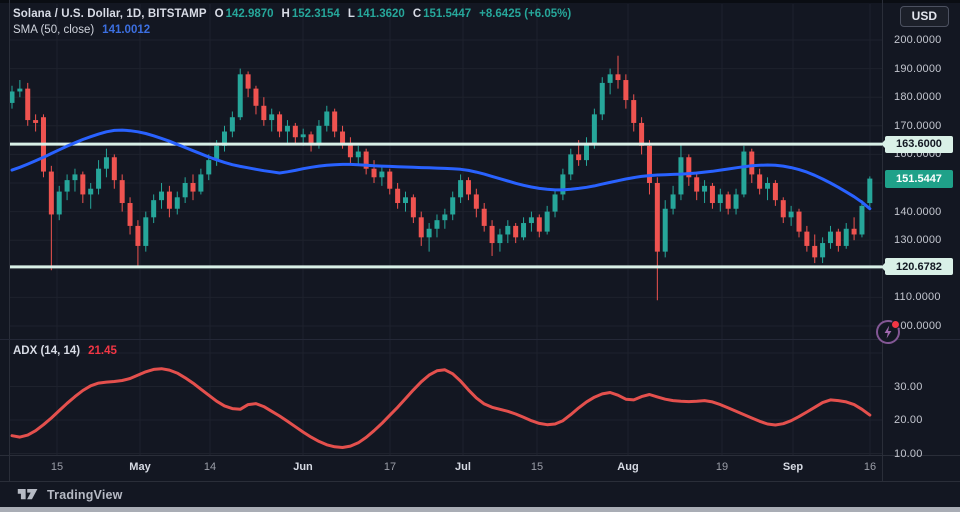 The image size is (960, 512). Describe the element at coordinates (793, 467) in the screenshot. I see `time-axis-label: Sep` at that location.